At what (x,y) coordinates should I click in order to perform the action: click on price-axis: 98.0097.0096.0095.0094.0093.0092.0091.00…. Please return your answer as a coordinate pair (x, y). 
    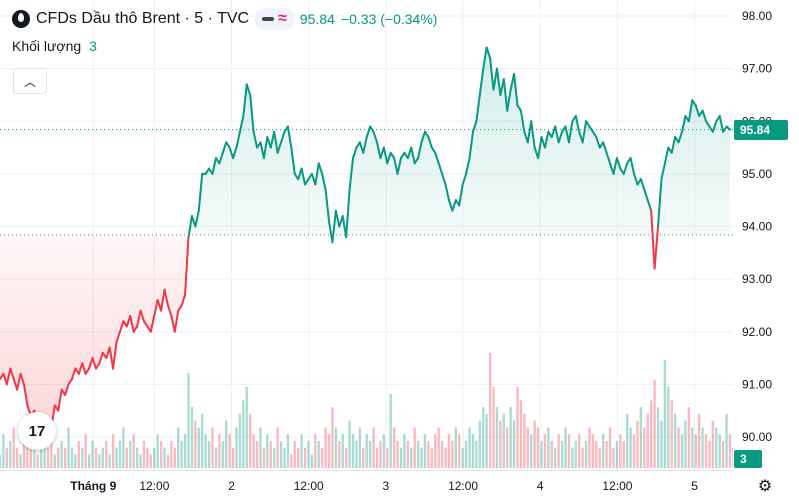
    Looking at the image, I should click on (757, 226).